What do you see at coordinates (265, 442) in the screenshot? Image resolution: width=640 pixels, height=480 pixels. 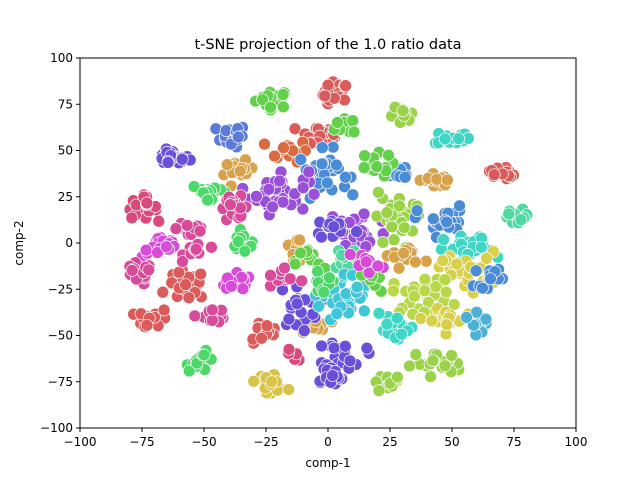 I see `x-tick-label: −25` at bounding box center [265, 442].